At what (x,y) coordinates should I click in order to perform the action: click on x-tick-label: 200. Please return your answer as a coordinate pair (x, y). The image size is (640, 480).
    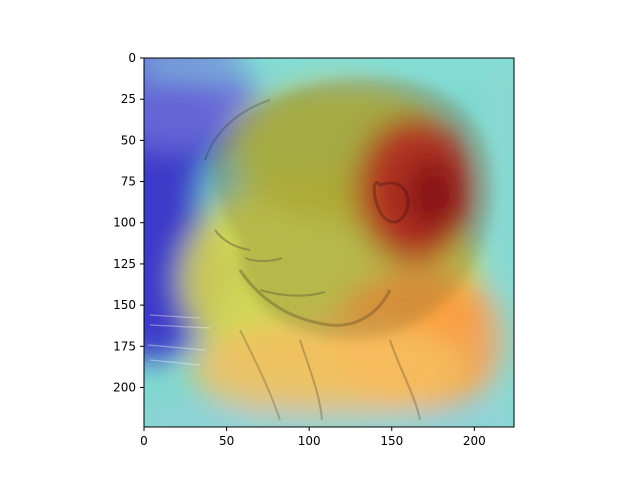
    Looking at the image, I should click on (474, 441).